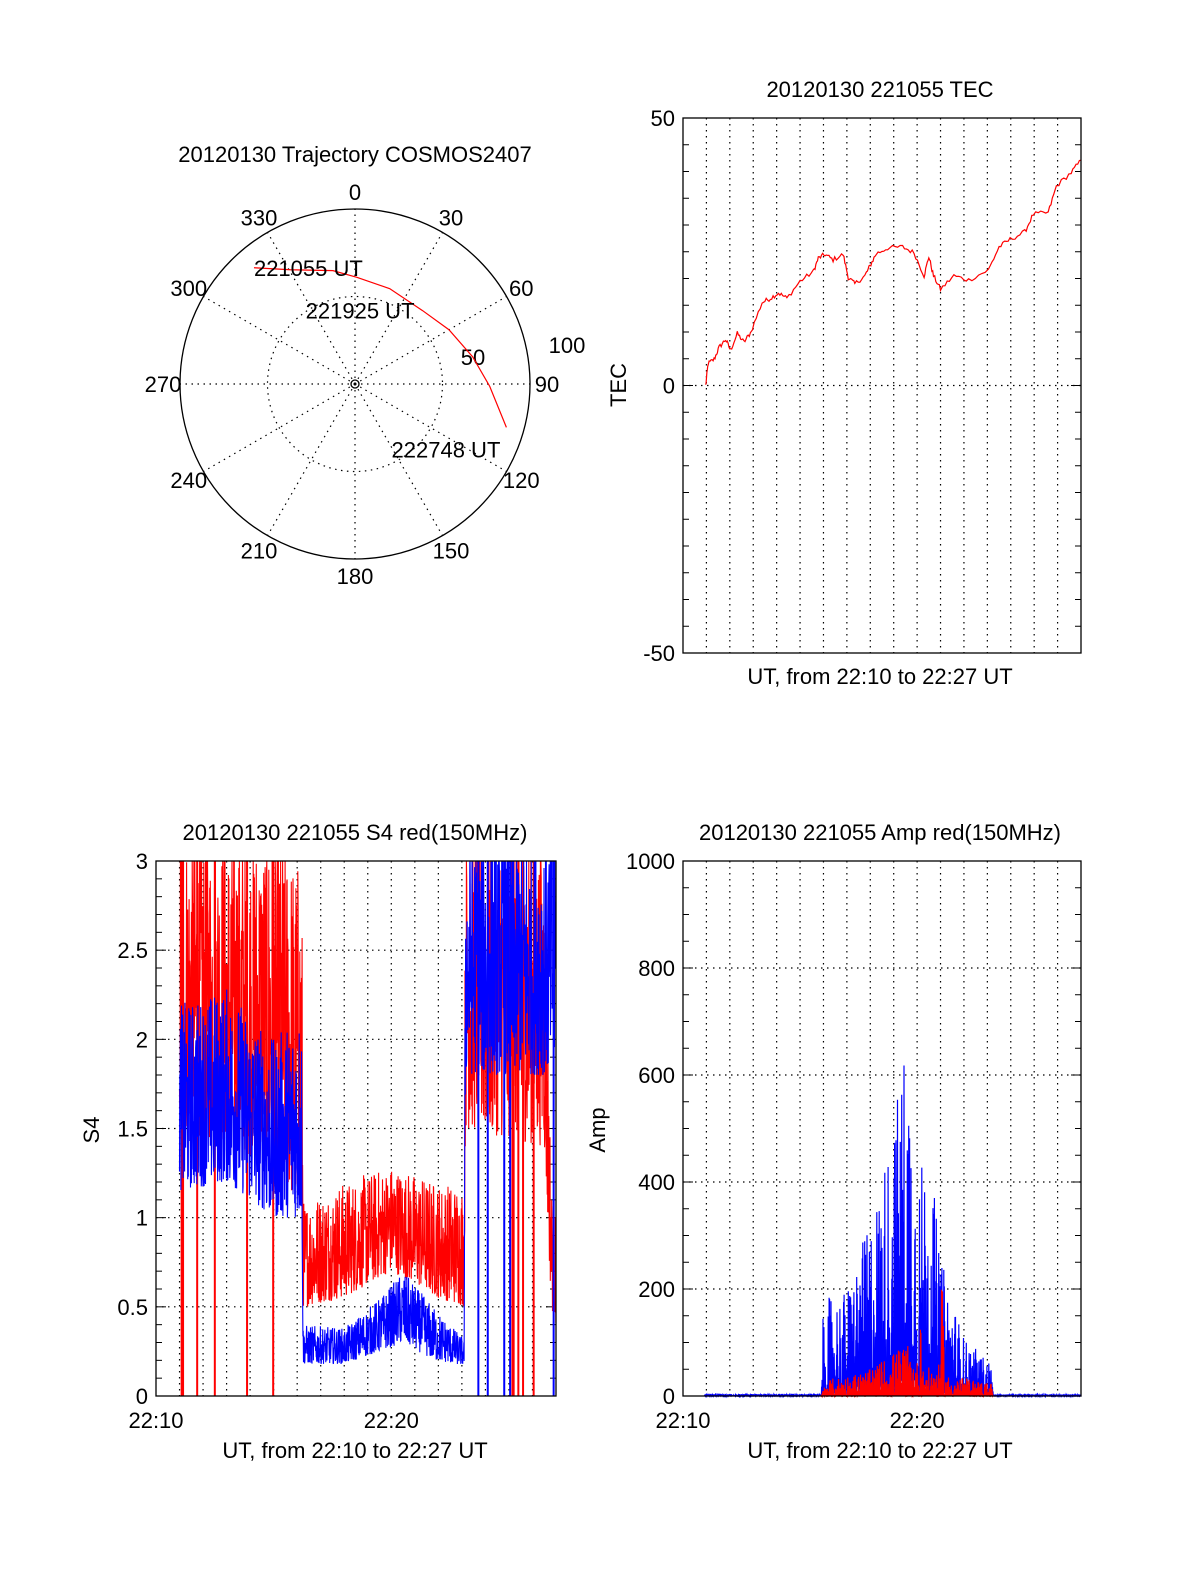  I want to click on y-tick-label: 2, so click(142, 1039).